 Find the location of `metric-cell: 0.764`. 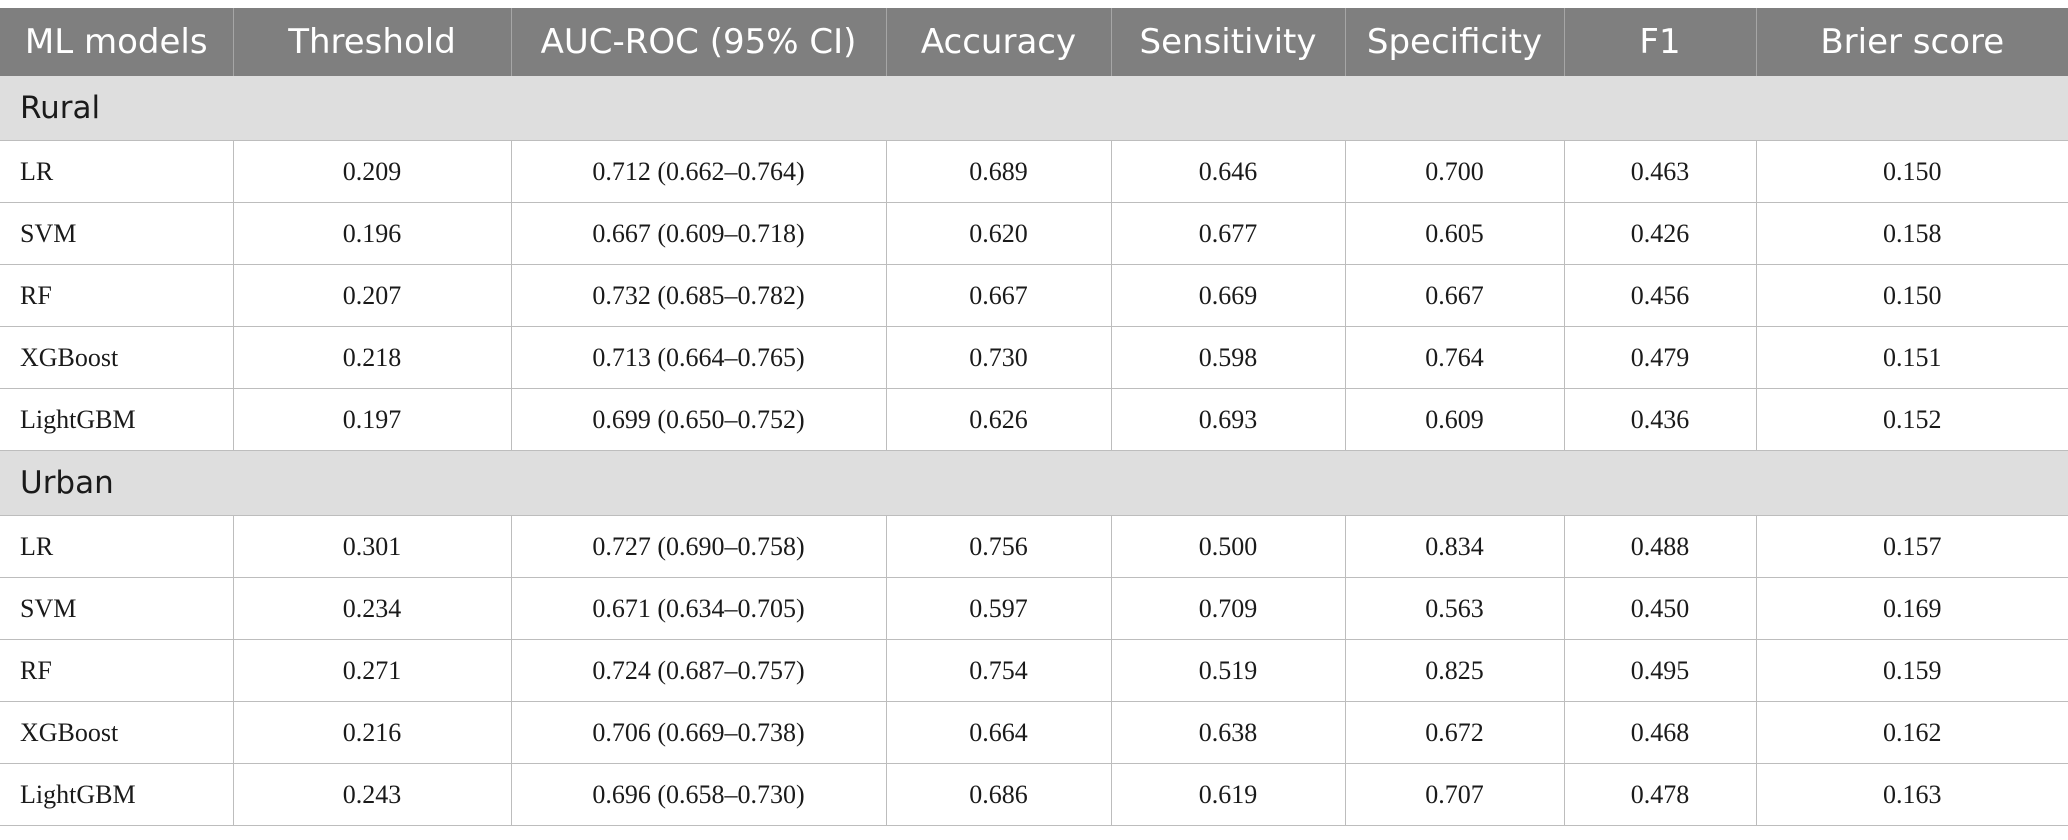

metric-cell: 0.764 is located at coordinates (1455, 357).